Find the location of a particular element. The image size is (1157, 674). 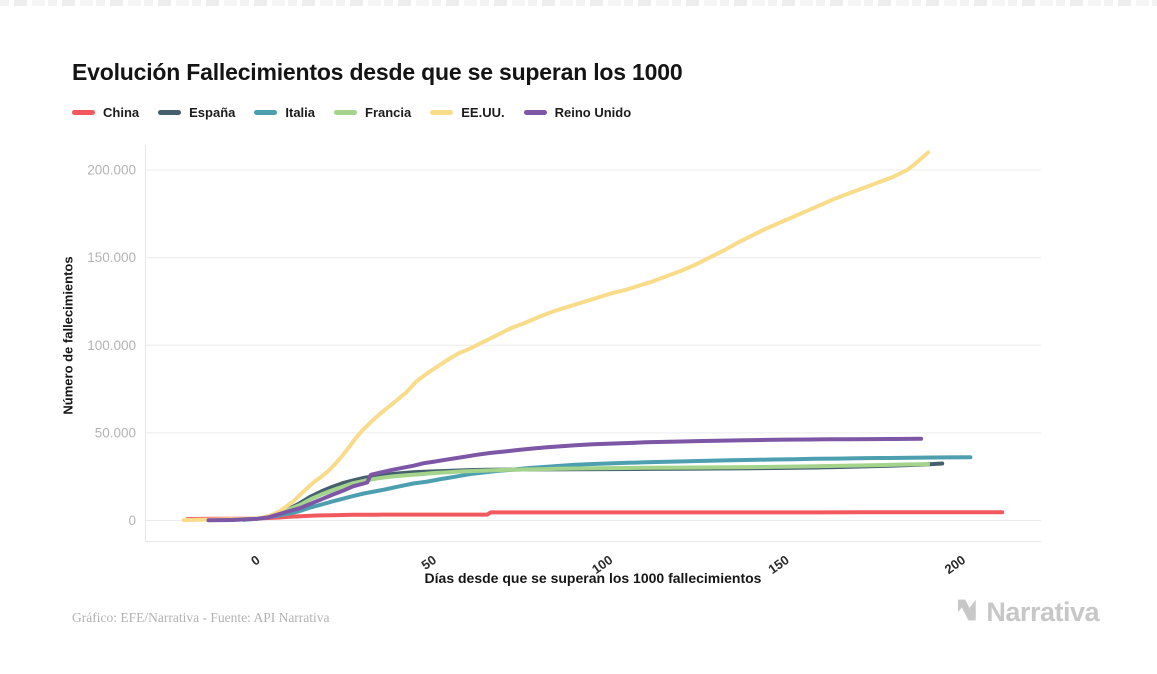

legend-label: España is located at coordinates (212, 112).